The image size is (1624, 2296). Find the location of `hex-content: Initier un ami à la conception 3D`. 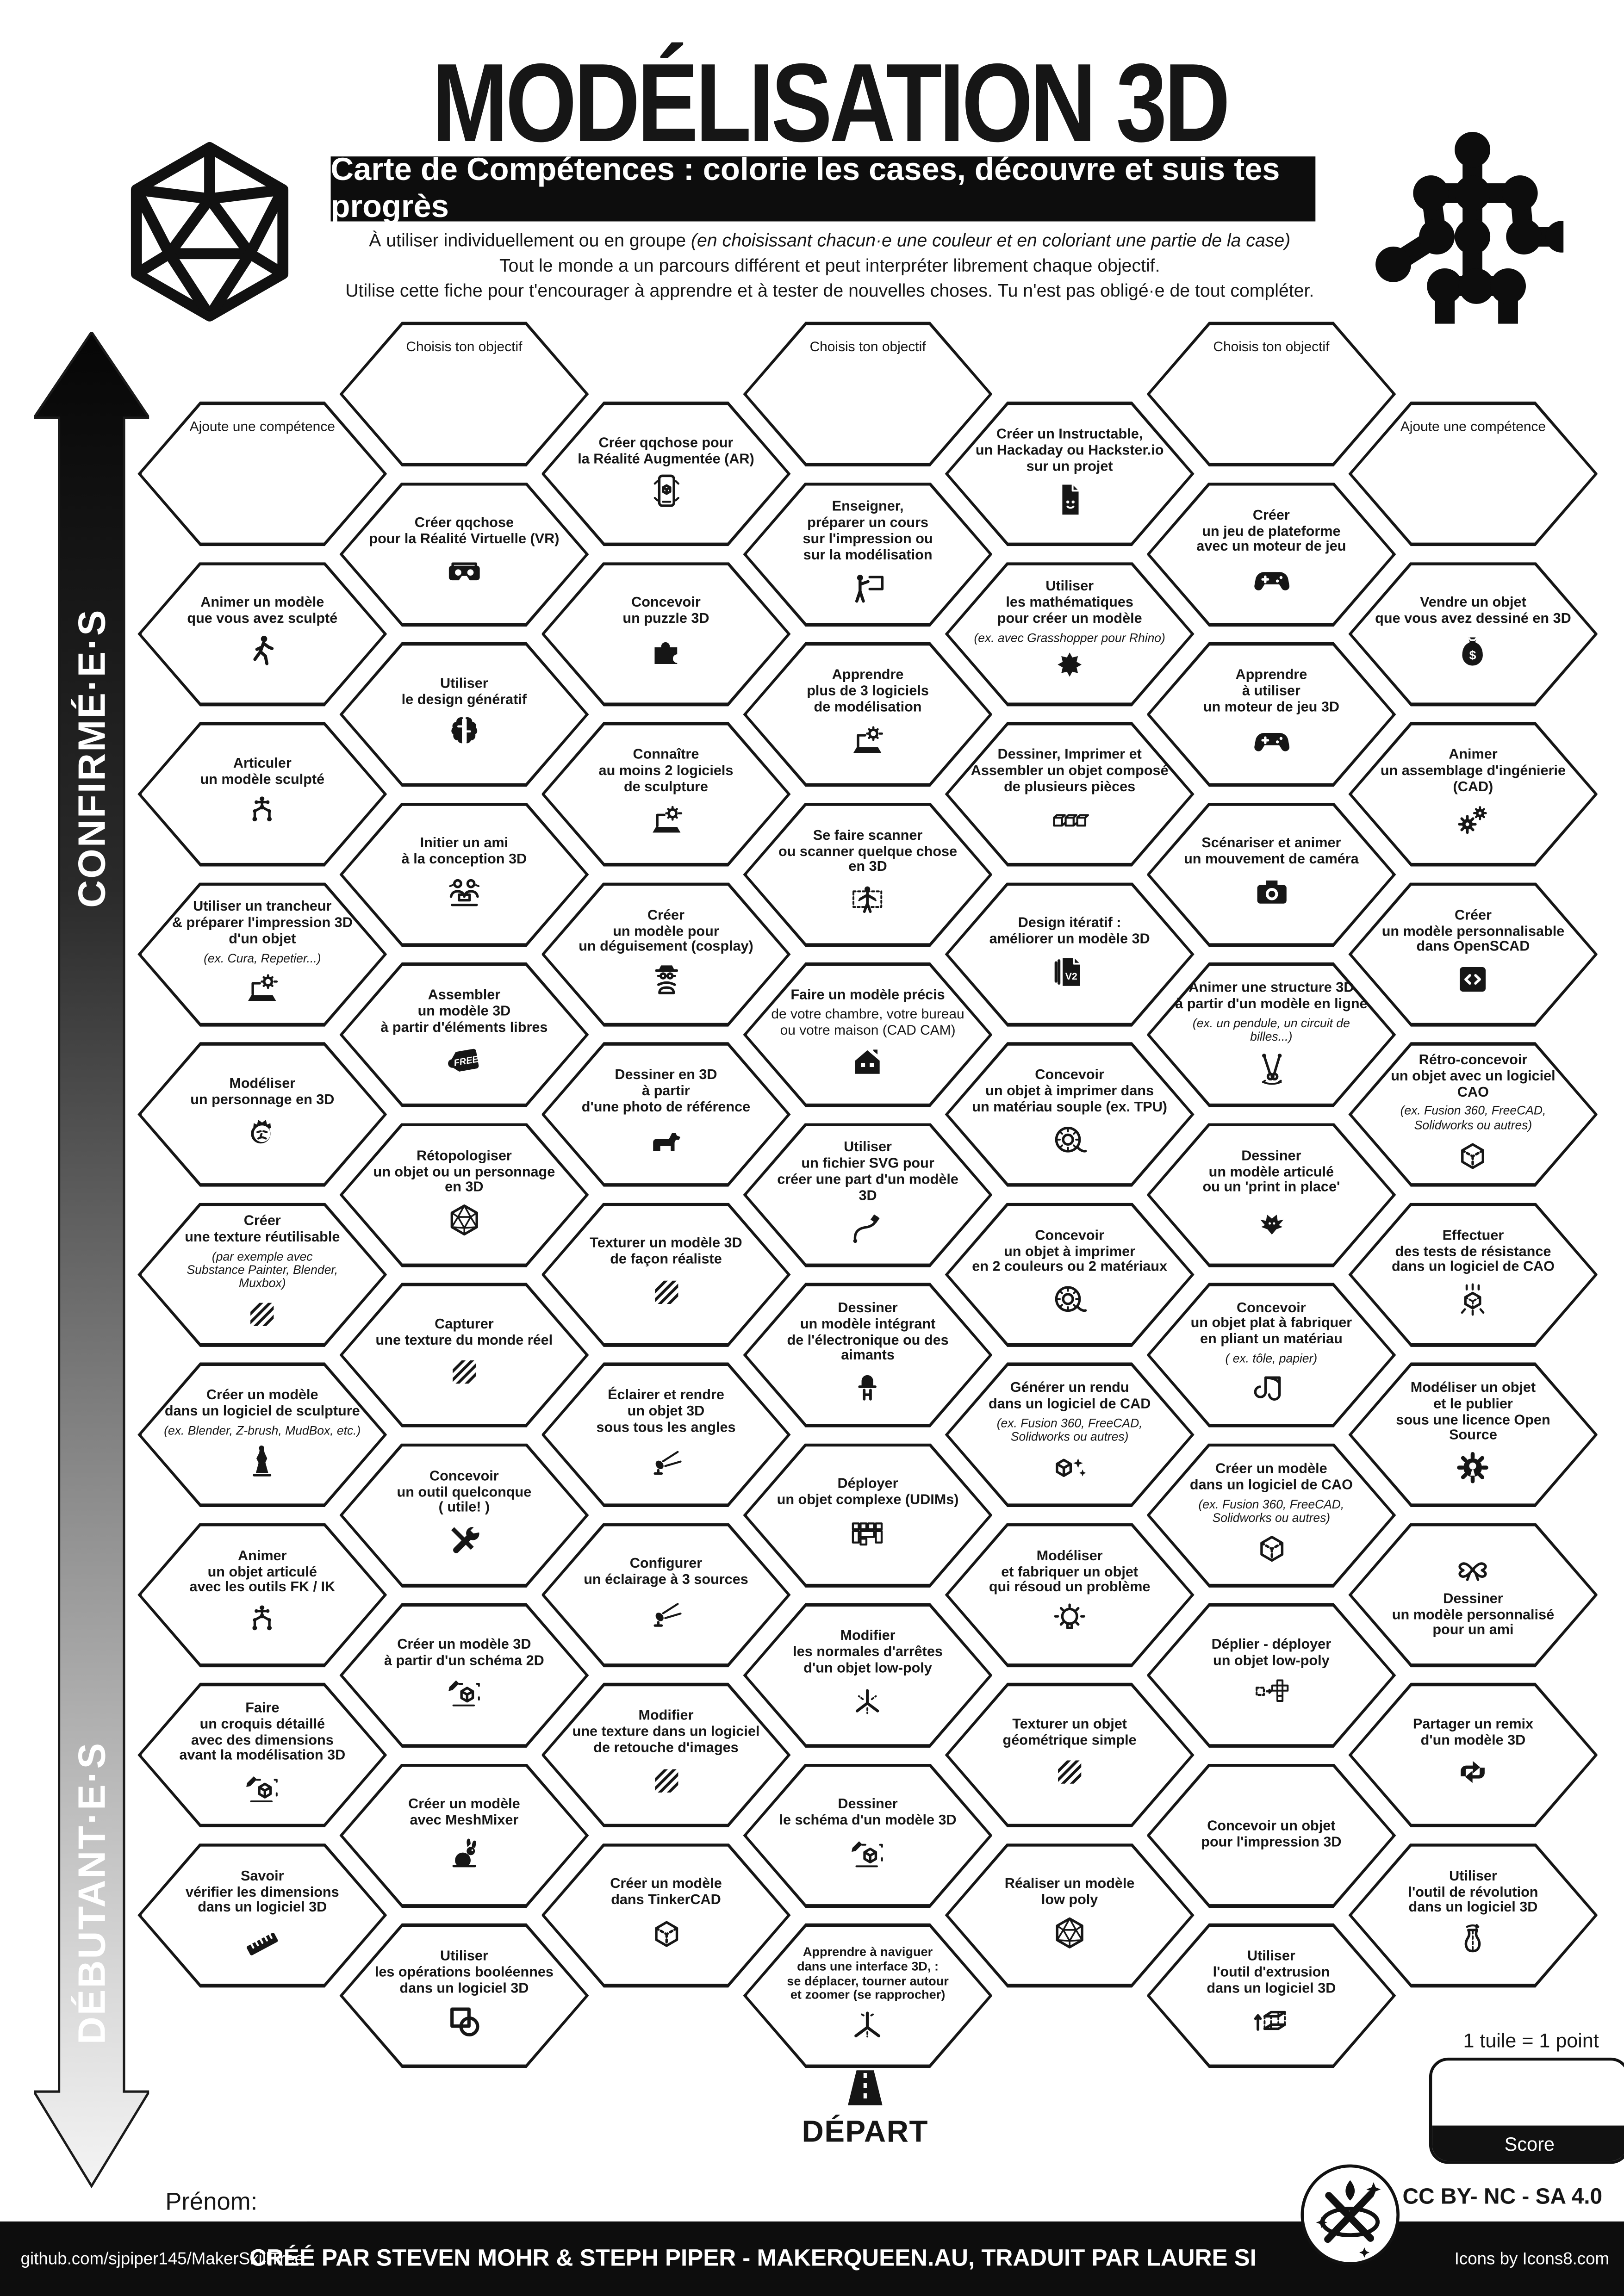

hex-content: Initier un ami à la conception 3D is located at coordinates (464, 875).